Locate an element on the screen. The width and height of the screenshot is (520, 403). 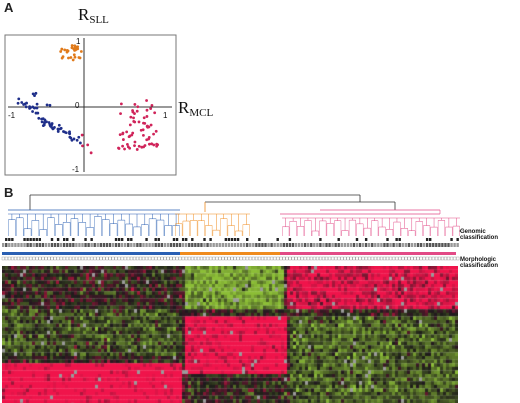
scatter-points is located at coordinates (88, 99).